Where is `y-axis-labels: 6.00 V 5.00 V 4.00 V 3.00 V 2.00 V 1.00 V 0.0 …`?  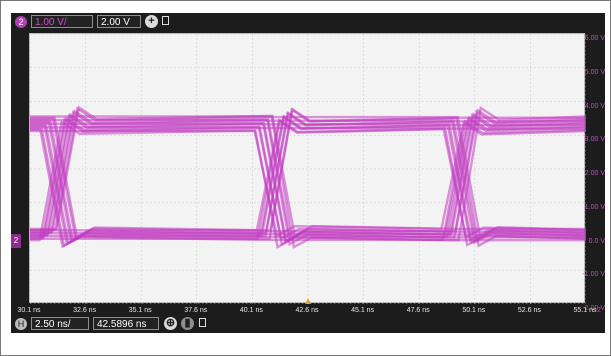 y-axis-labels: 6.00 V 5.00 V 4.00 V 3.00 V 2.00 V 1.00 V 0.0 … is located at coordinates (593, 173).